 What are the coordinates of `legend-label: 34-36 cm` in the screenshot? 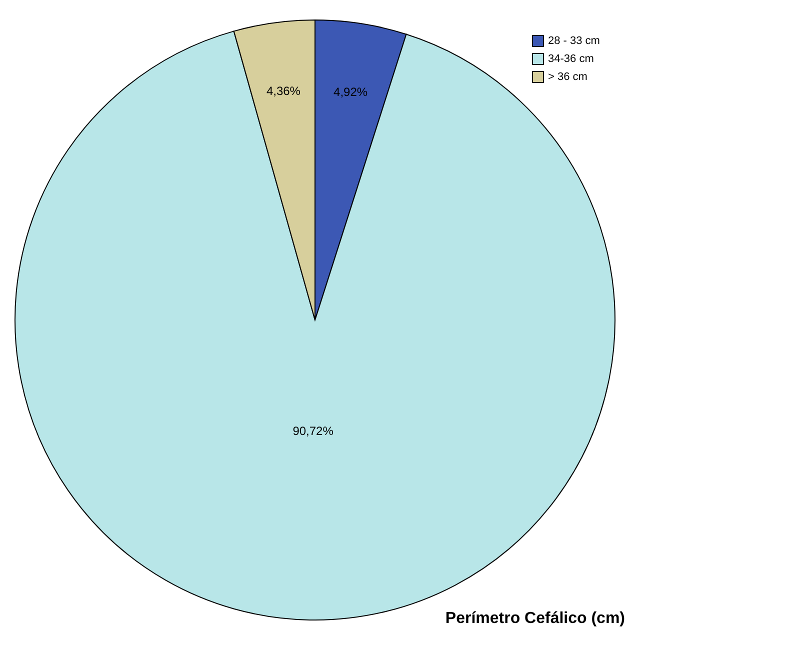 It's located at (571, 59).